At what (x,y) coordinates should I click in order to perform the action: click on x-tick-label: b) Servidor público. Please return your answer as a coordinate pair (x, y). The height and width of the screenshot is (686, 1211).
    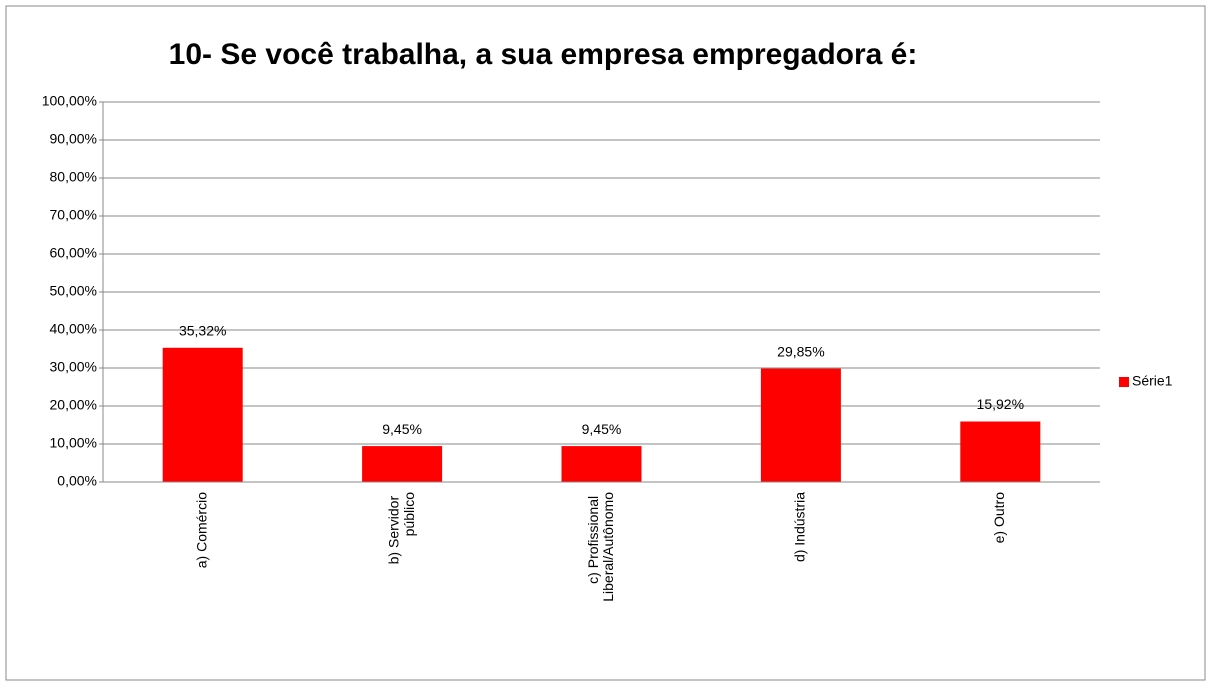
    Looking at the image, I should click on (400, 528).